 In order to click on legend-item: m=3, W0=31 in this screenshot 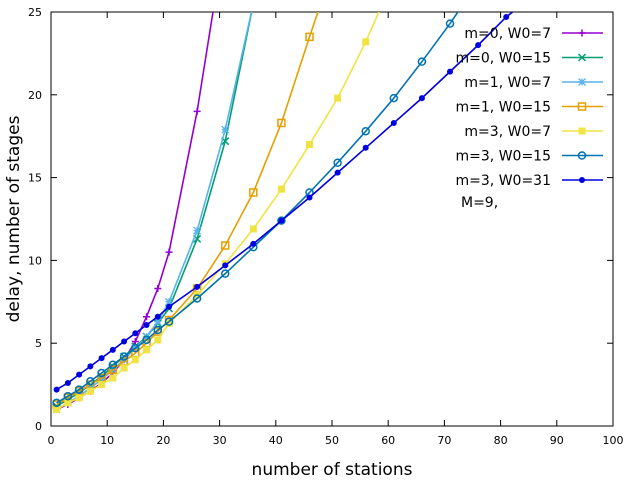, I will do `click(529, 181)`.